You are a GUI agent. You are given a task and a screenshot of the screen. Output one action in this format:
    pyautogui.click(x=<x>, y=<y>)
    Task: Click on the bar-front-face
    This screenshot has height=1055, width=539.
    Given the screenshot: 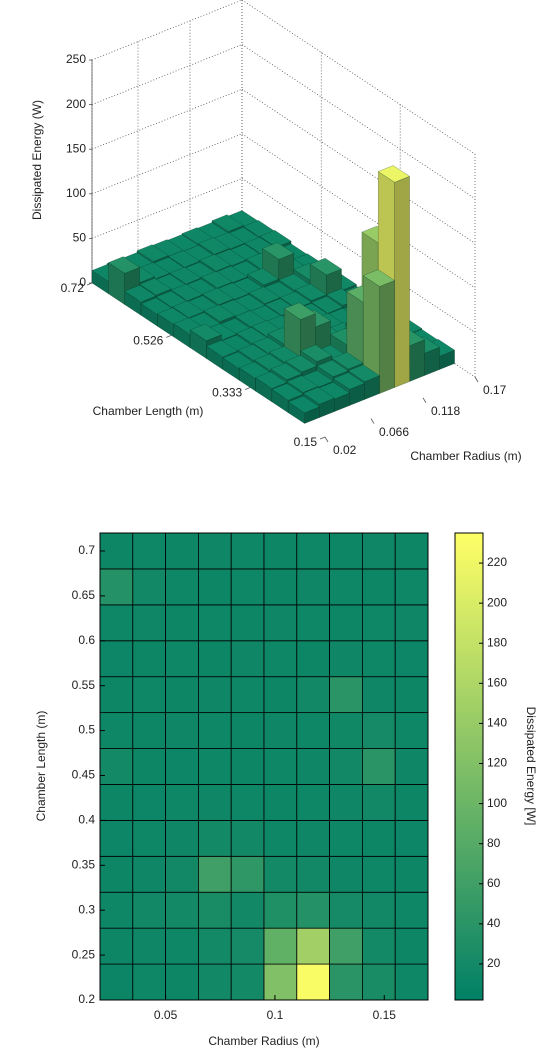 What is the action you would take?
    pyautogui.click(x=387, y=337)
    